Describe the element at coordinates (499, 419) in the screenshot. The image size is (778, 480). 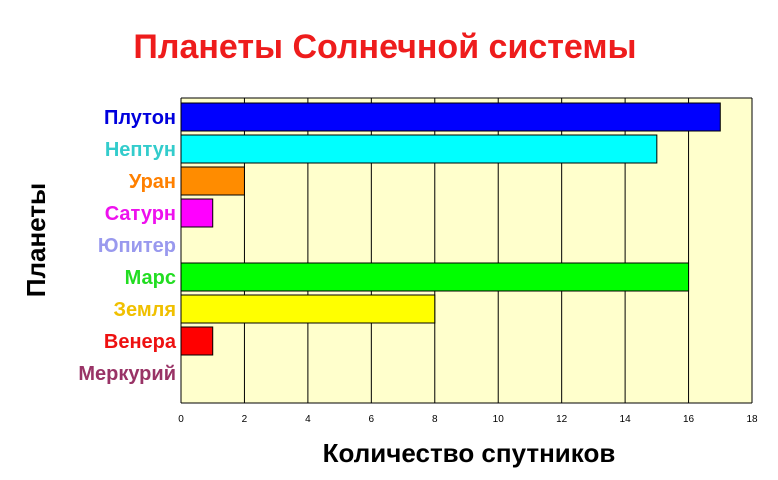
I see `x-tick-label: 10` at that location.